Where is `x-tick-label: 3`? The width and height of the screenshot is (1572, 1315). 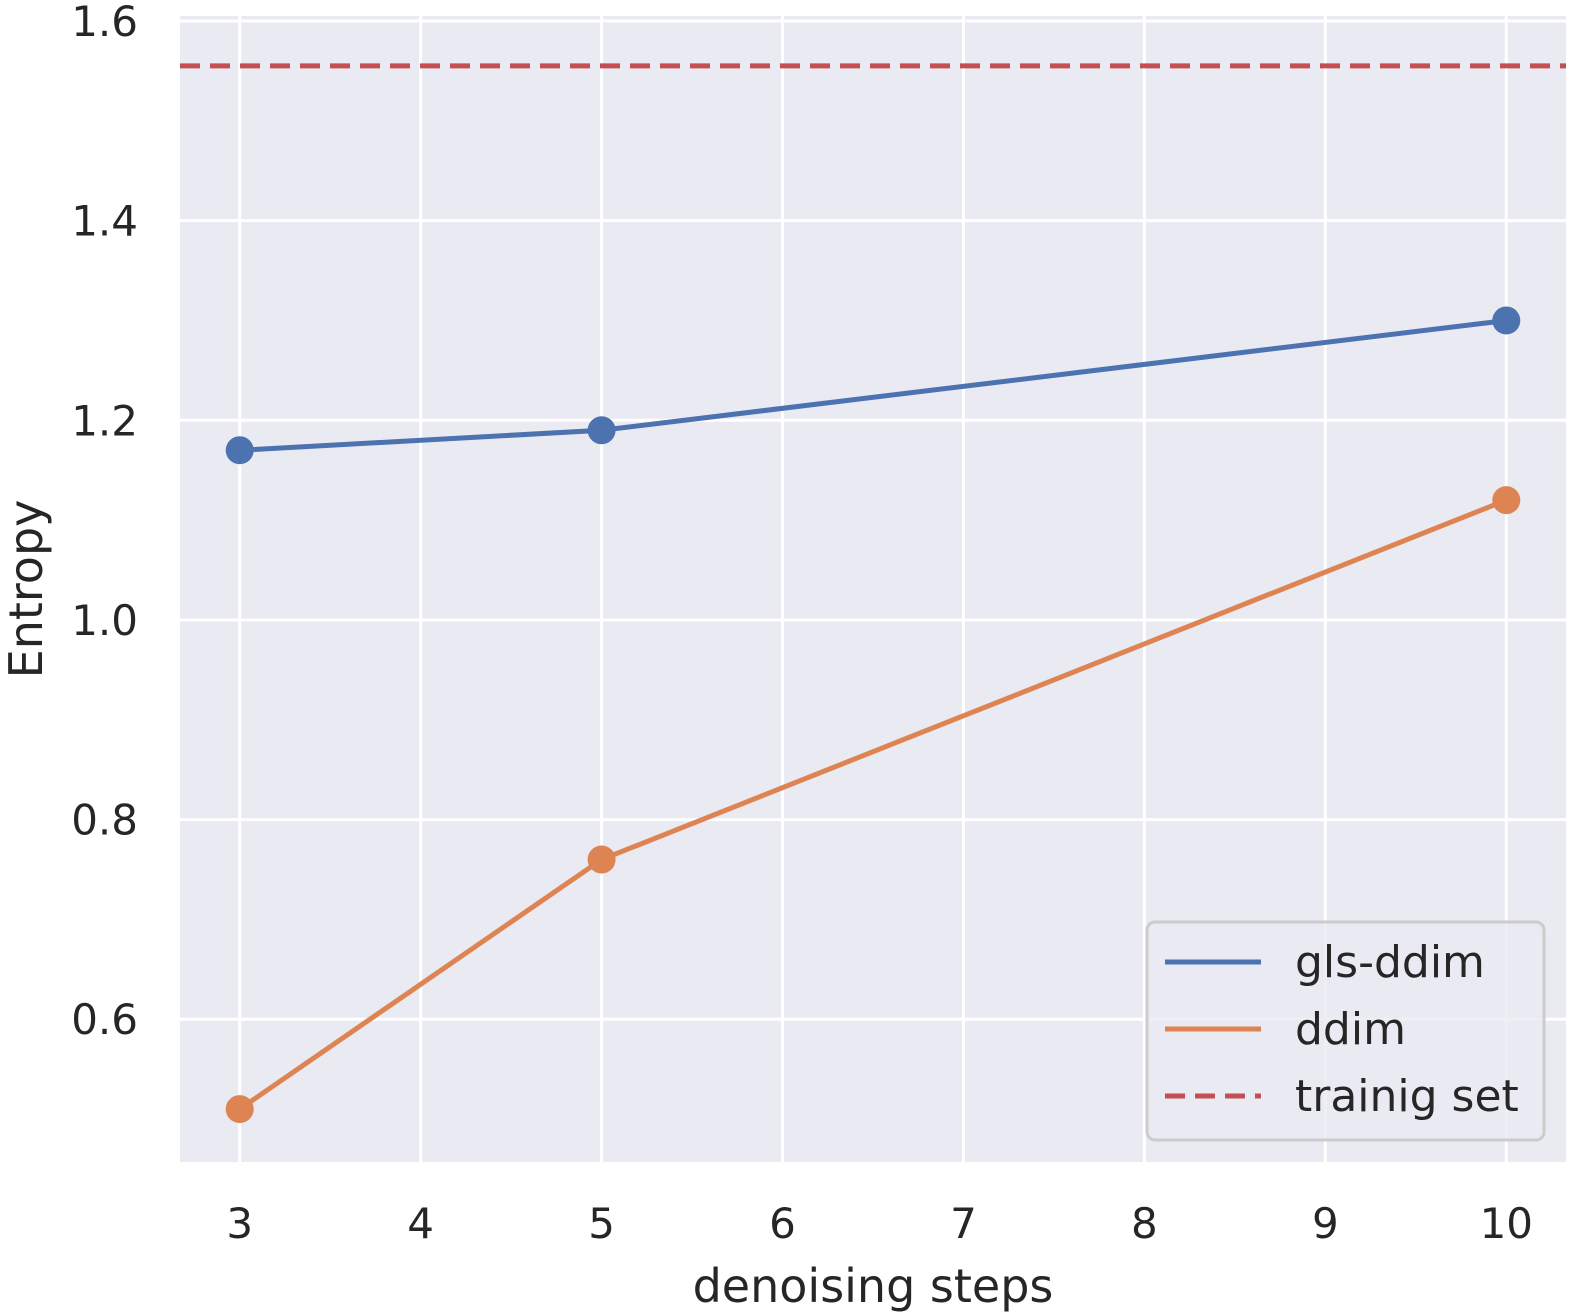
x-tick-label: 3 is located at coordinates (239, 1223).